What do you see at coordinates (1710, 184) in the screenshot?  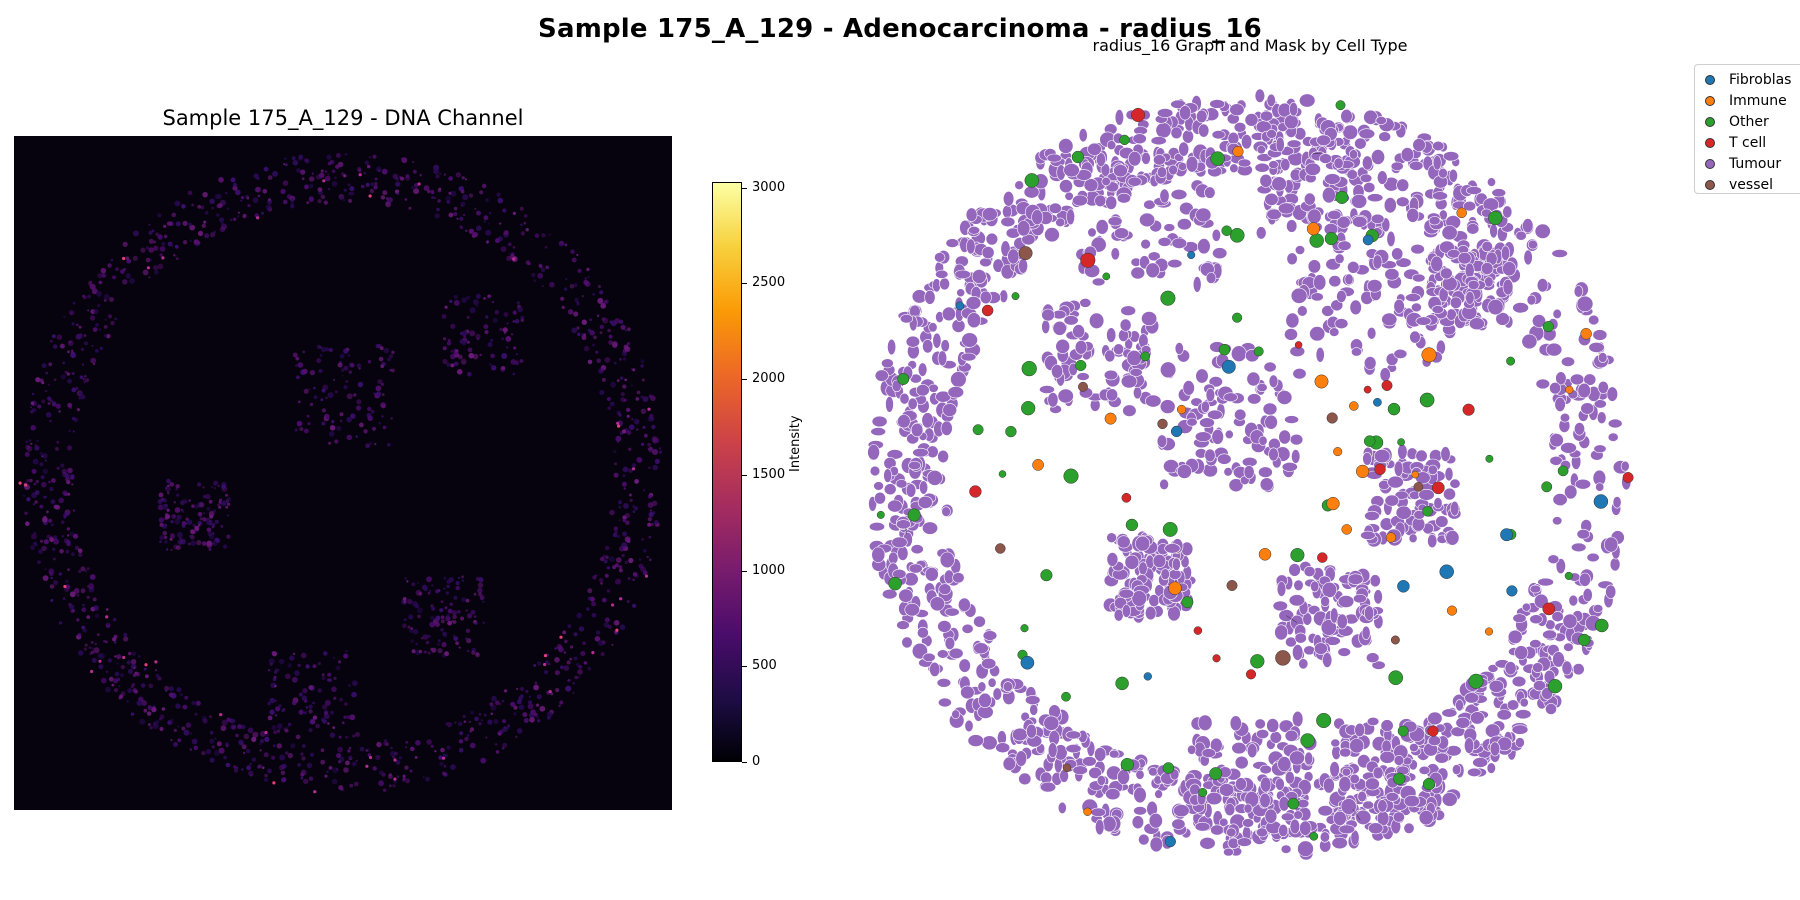 I see `legend-swatch-vessel` at bounding box center [1710, 184].